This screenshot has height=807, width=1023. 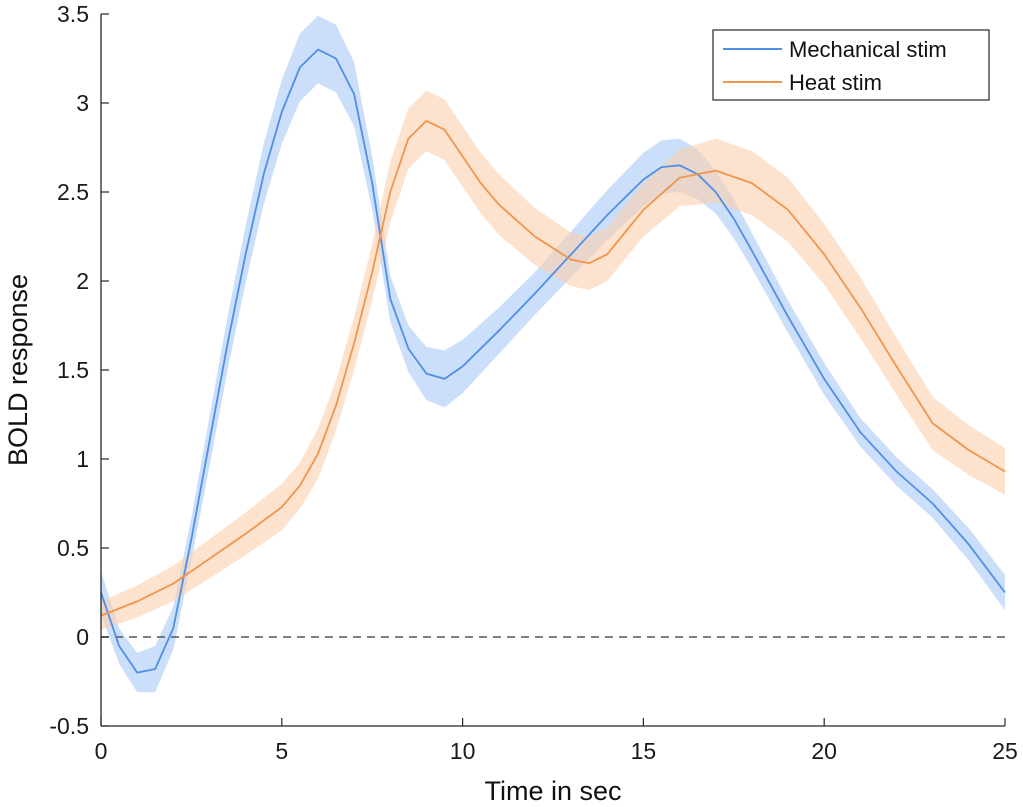 What do you see at coordinates (73, 14) in the screenshot?
I see `y-tick-label: 3.5` at bounding box center [73, 14].